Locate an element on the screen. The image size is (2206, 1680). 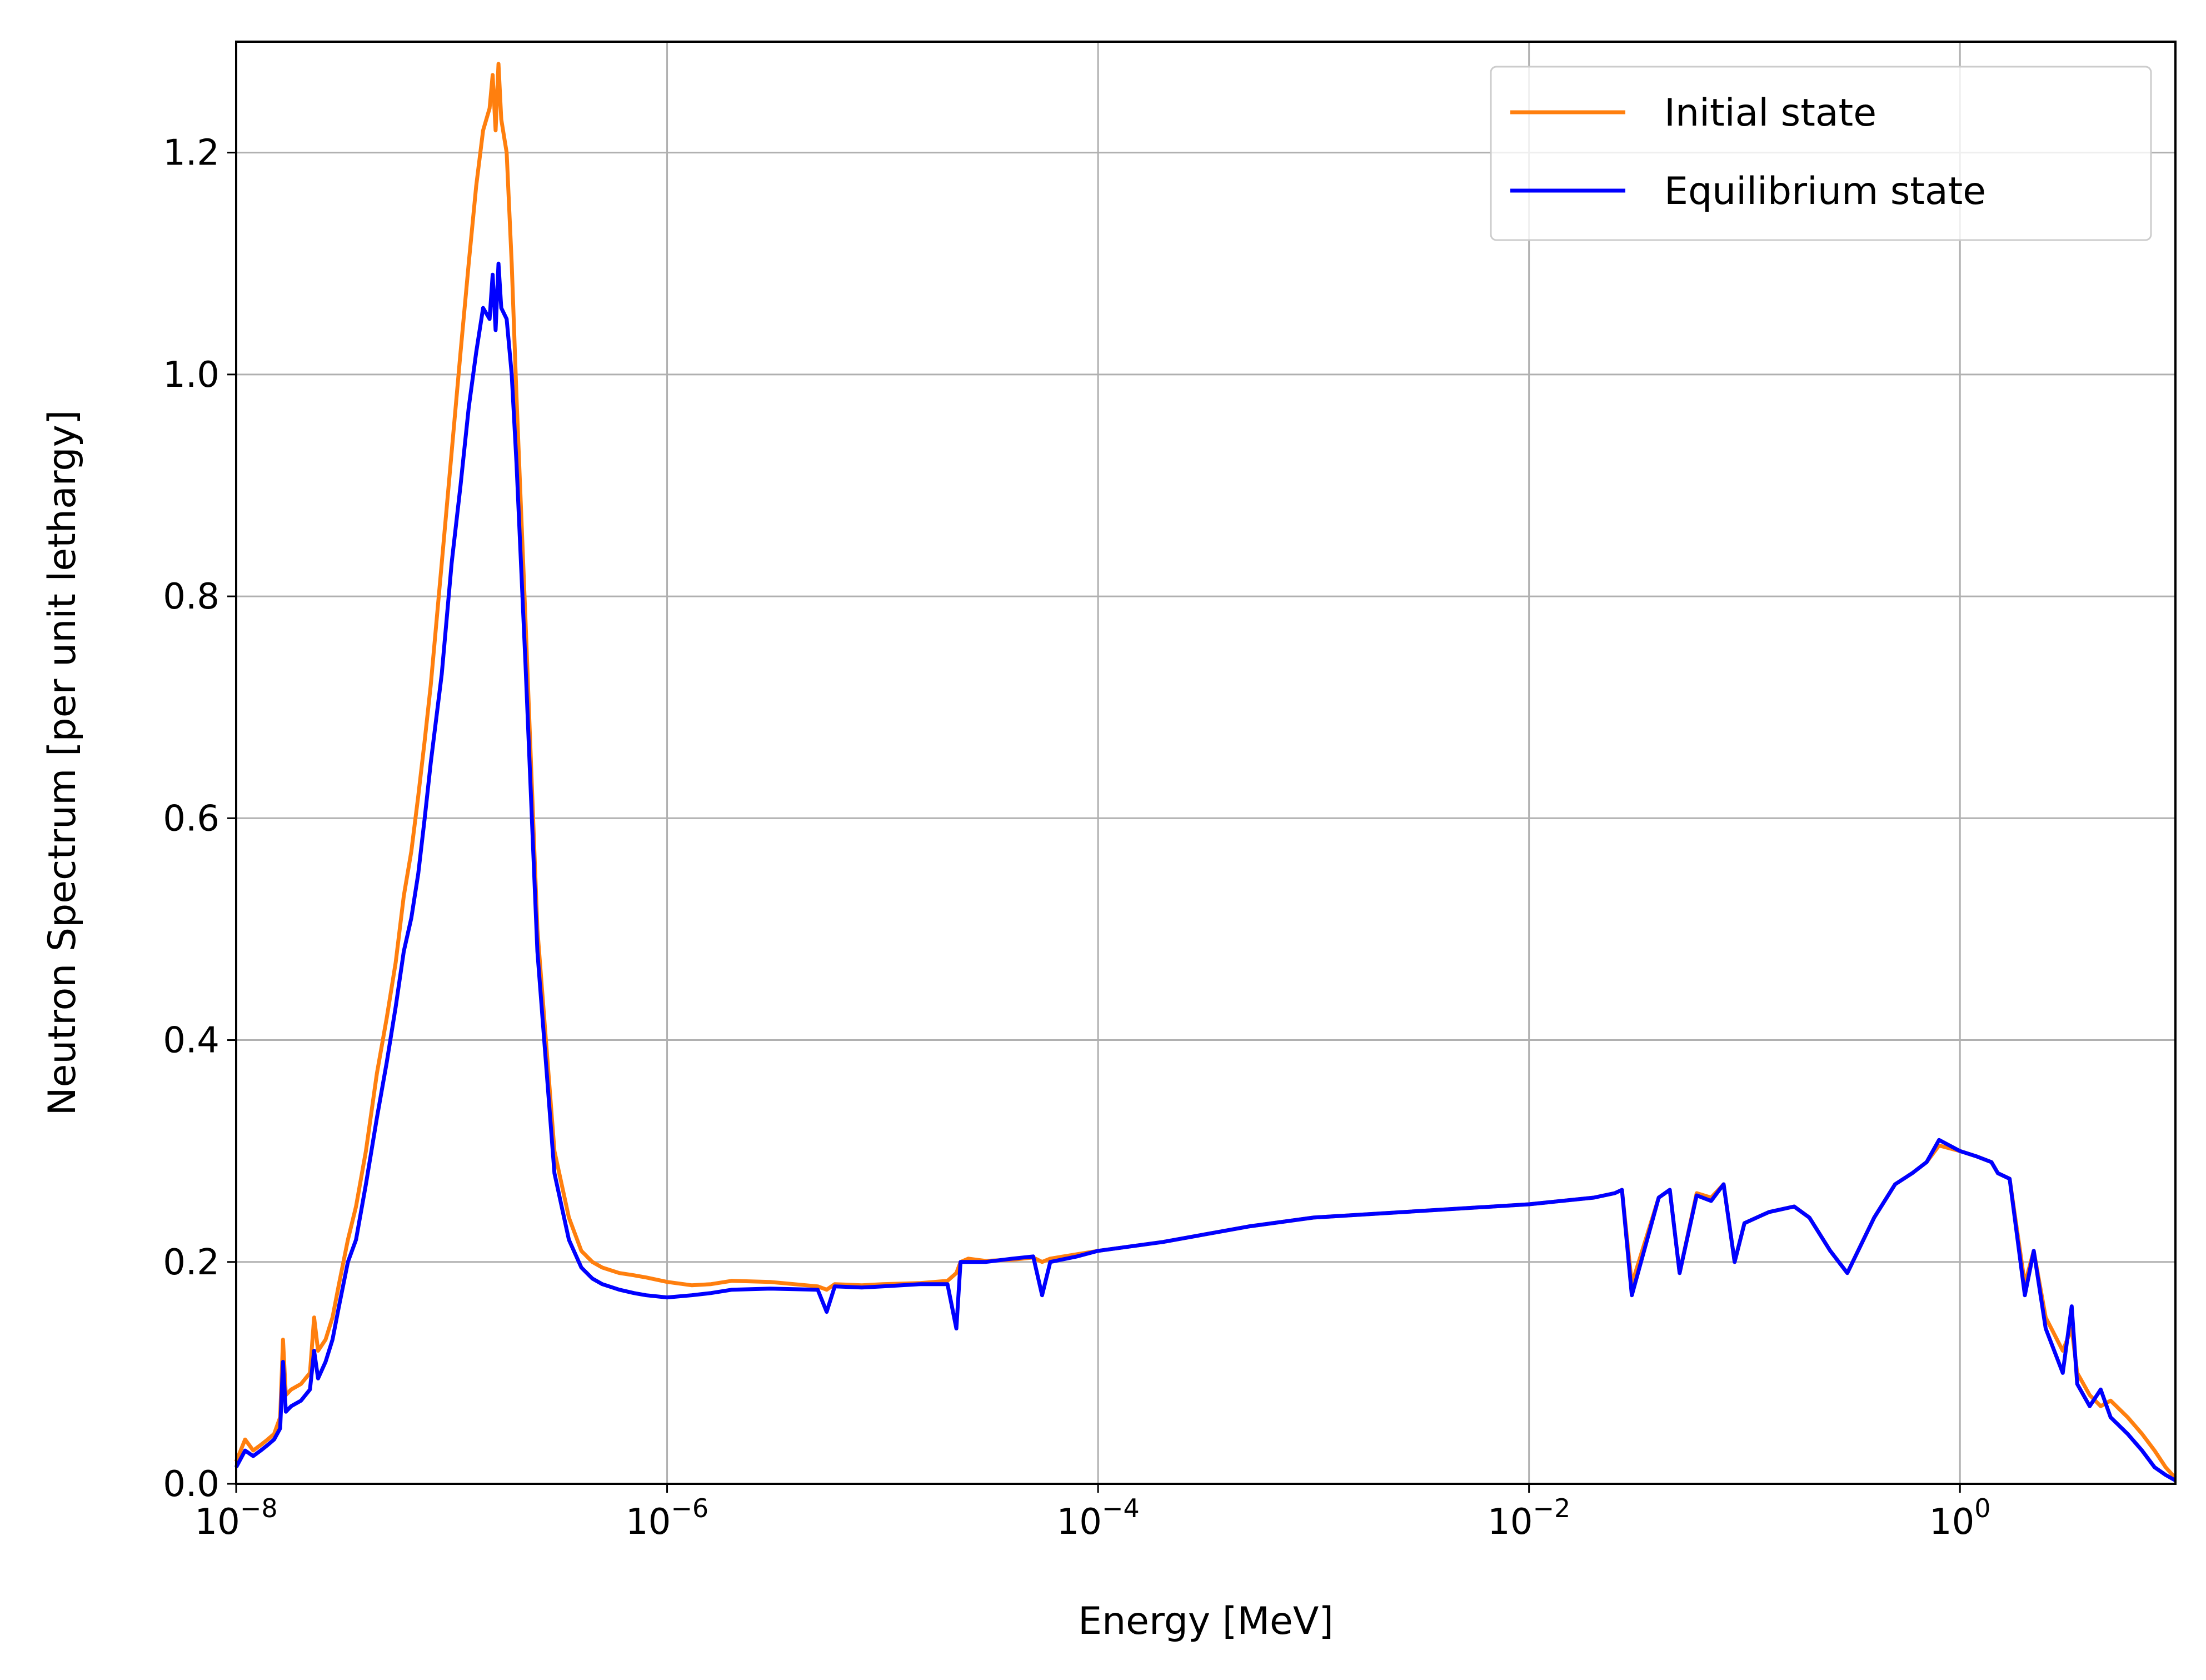
legend-label-initial-state: Initial state is located at coordinates (1770, 113).